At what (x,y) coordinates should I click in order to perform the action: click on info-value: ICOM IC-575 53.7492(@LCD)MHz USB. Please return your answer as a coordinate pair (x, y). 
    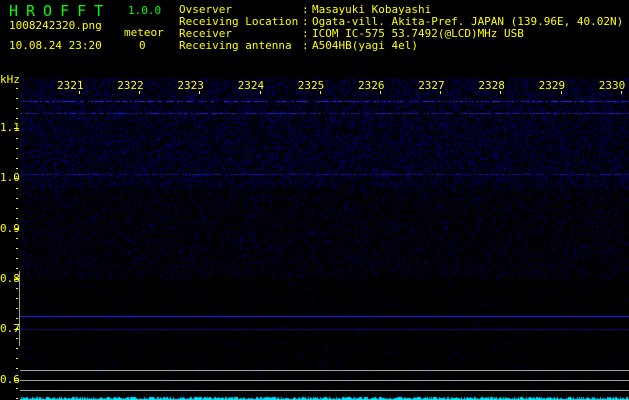
    Looking at the image, I should click on (418, 33).